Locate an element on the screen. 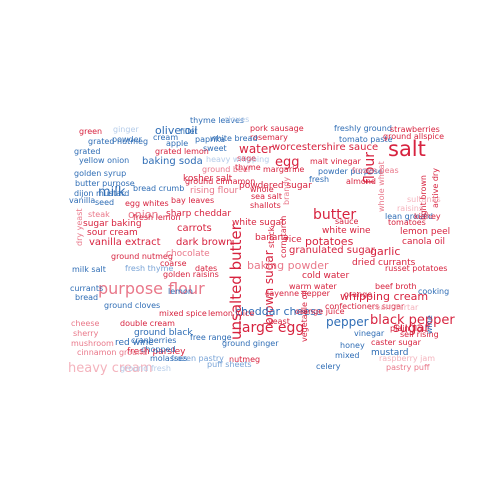  word: vegetable oil is located at coordinates (304, 316).